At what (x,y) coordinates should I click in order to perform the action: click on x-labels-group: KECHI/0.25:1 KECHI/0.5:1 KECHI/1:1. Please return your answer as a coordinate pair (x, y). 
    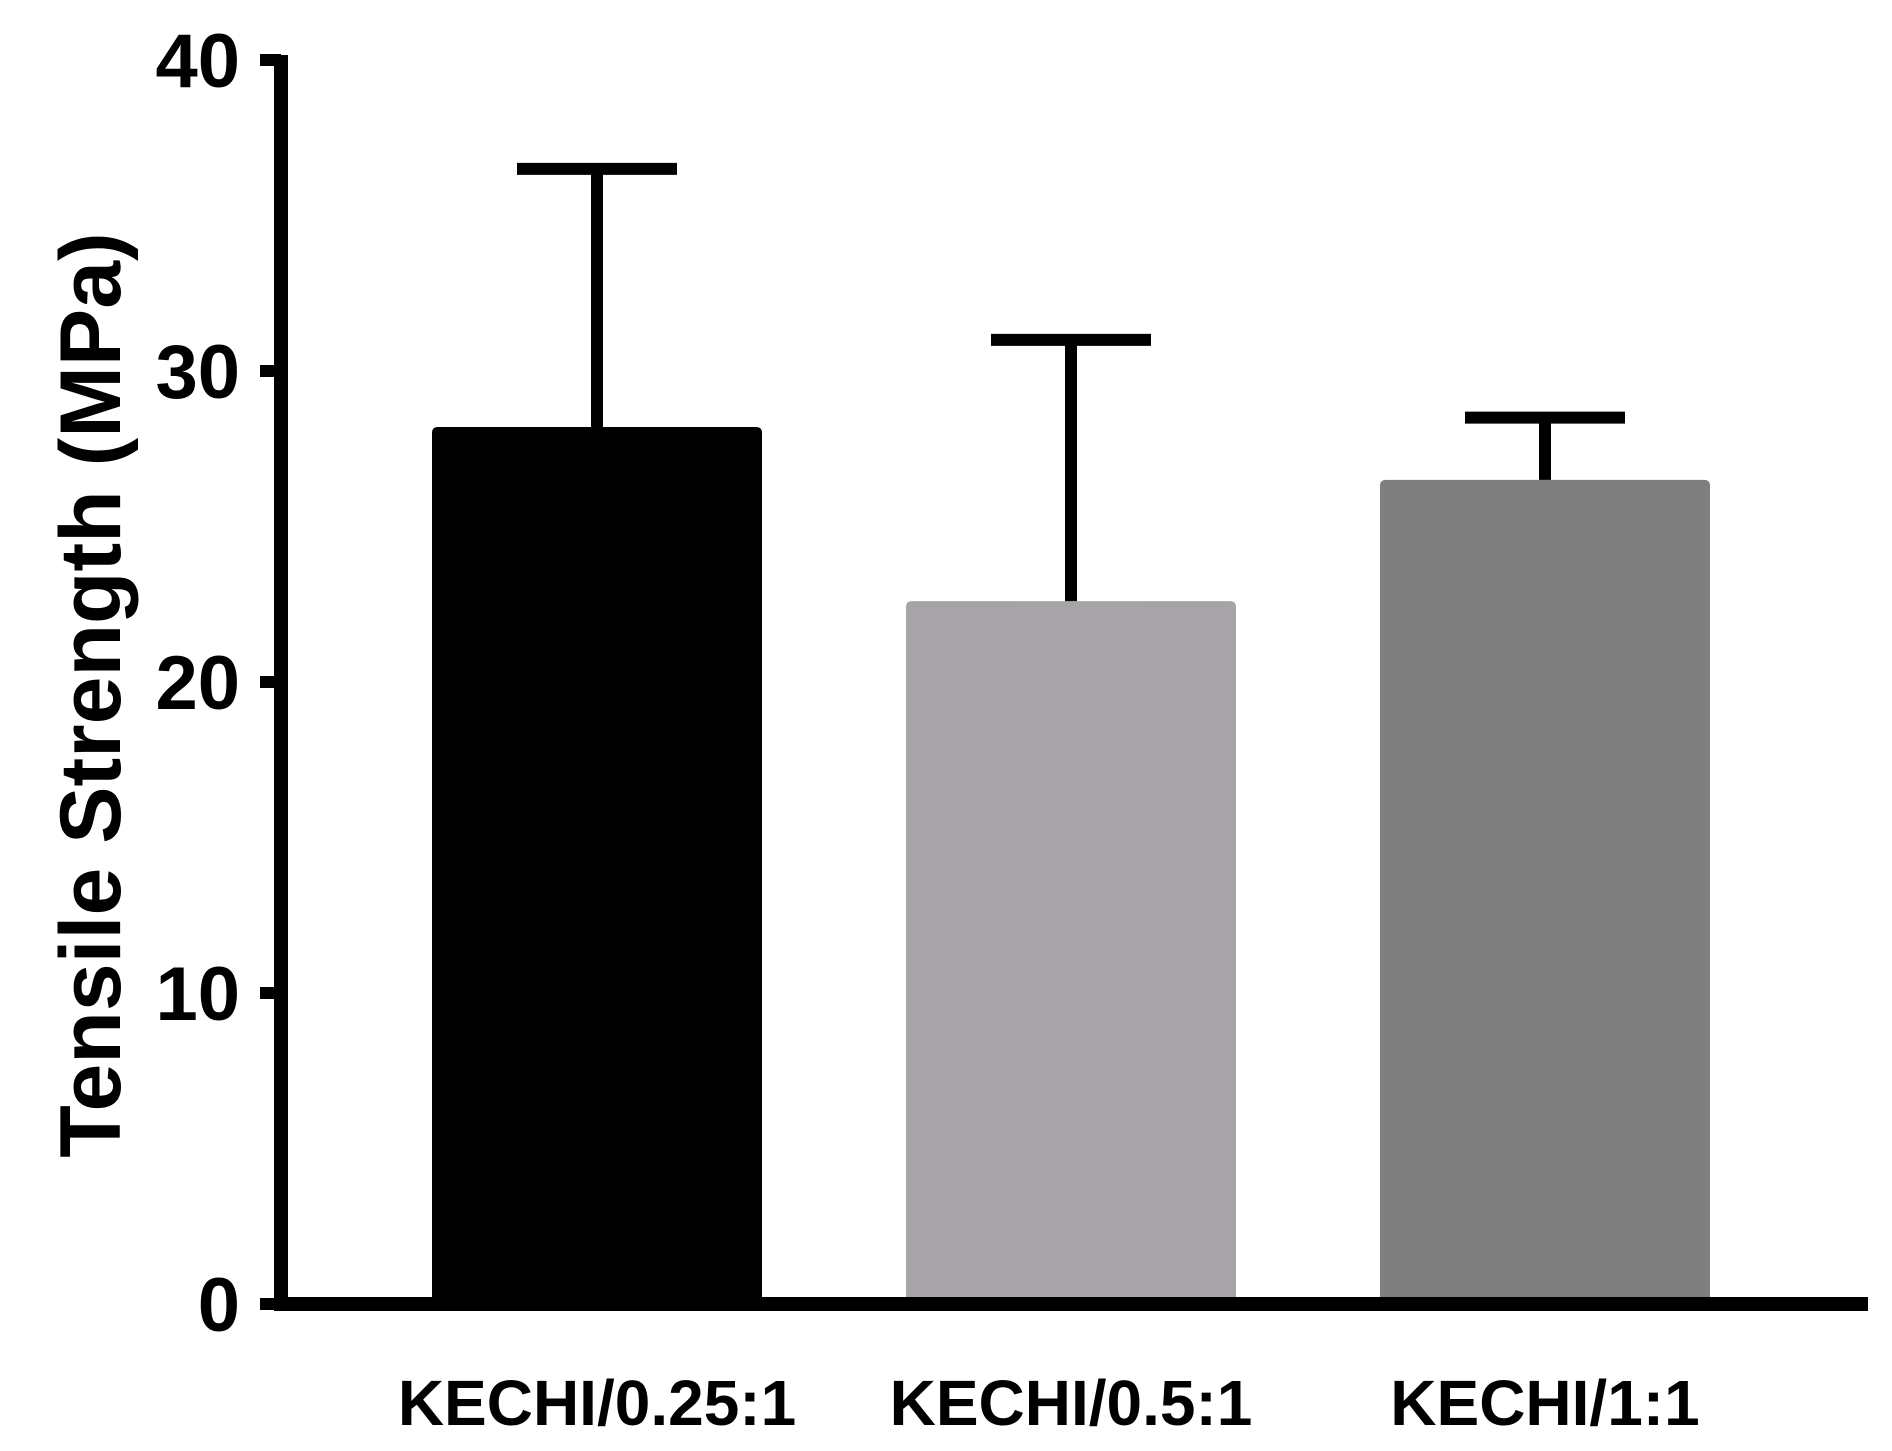
    Looking at the image, I should click on (1049, 1403).